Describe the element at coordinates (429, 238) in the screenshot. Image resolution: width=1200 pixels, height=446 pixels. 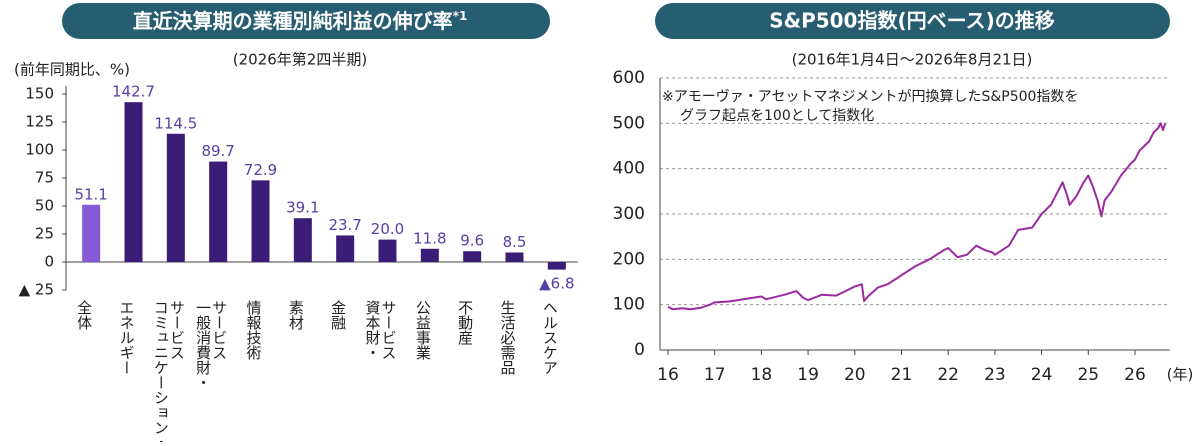
I see `value-label: 11.8` at that location.